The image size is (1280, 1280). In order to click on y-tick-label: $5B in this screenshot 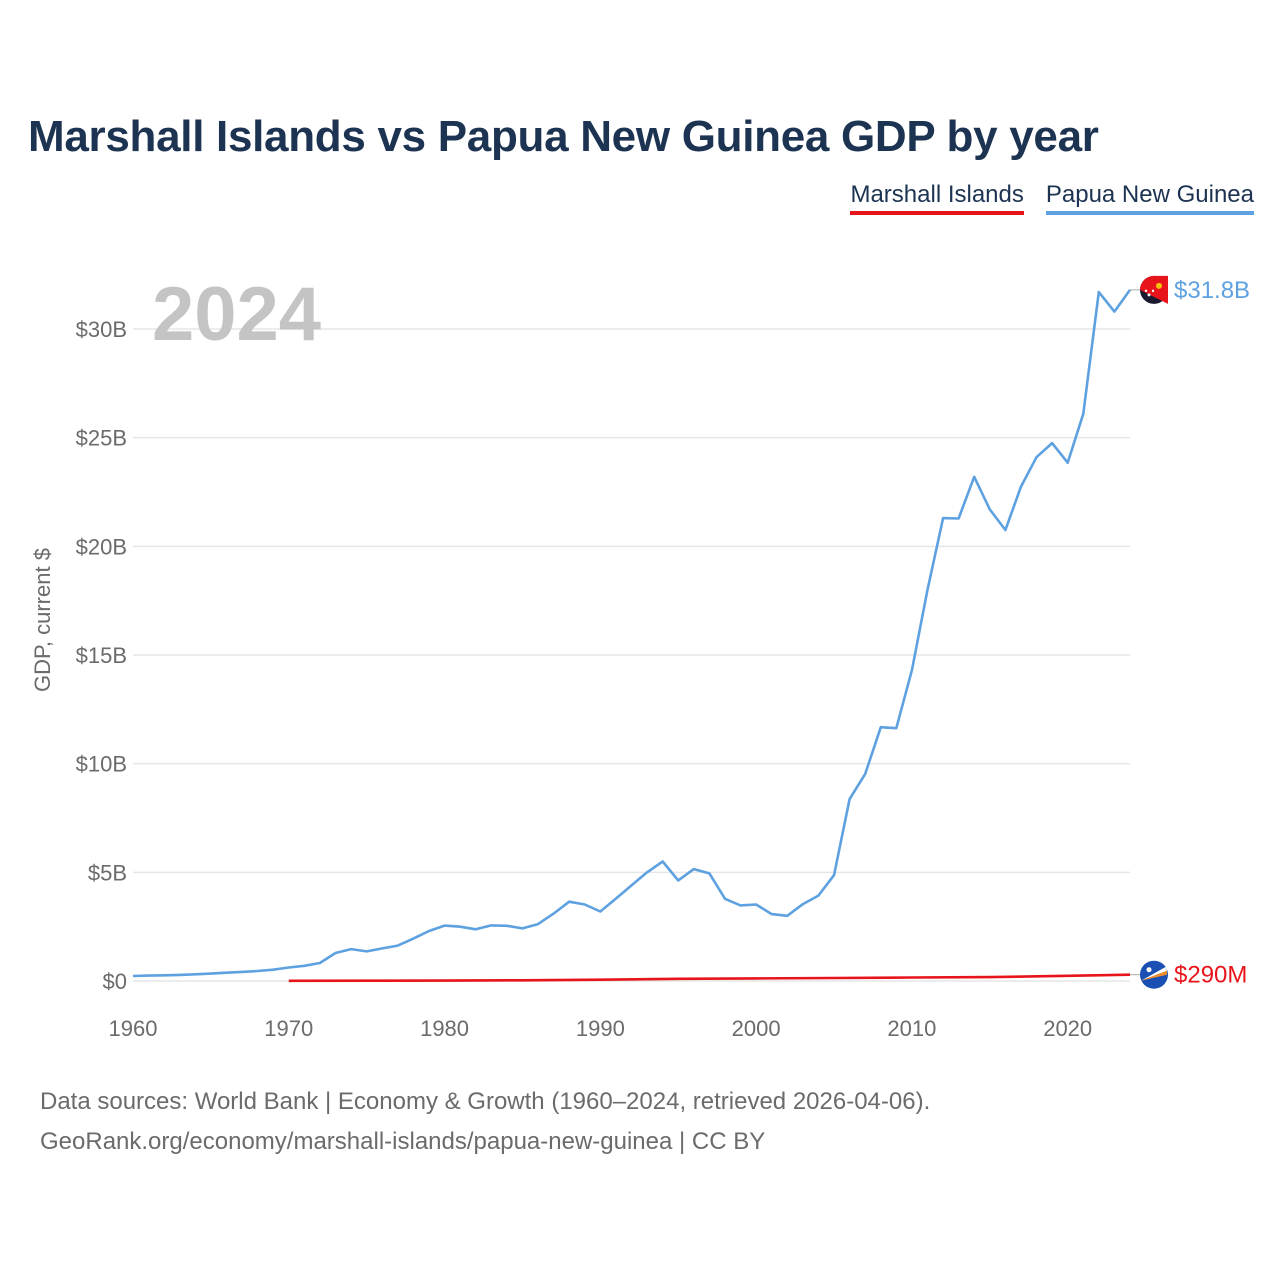, I will do `click(107, 872)`.